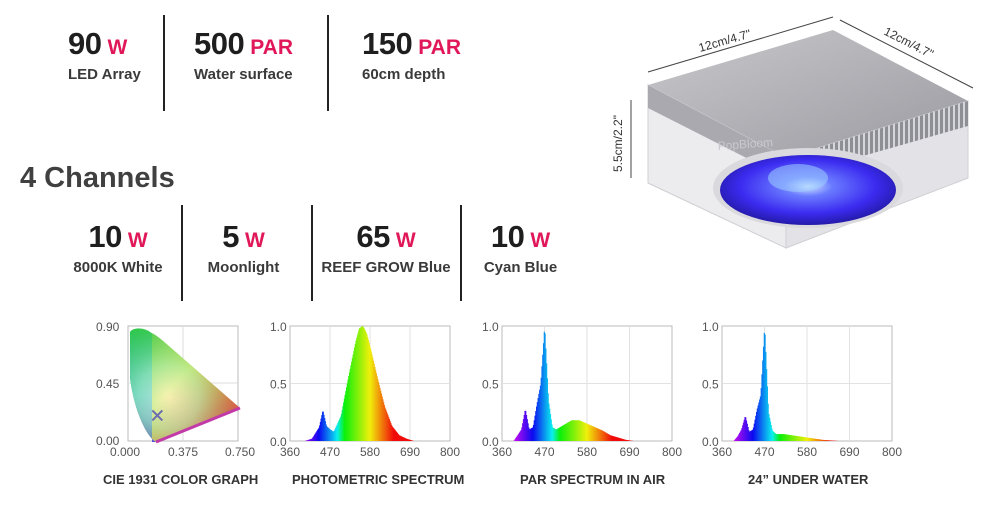  Describe the element at coordinates (278, 442) in the screenshot. I see `tick-label: 0.0` at that location.